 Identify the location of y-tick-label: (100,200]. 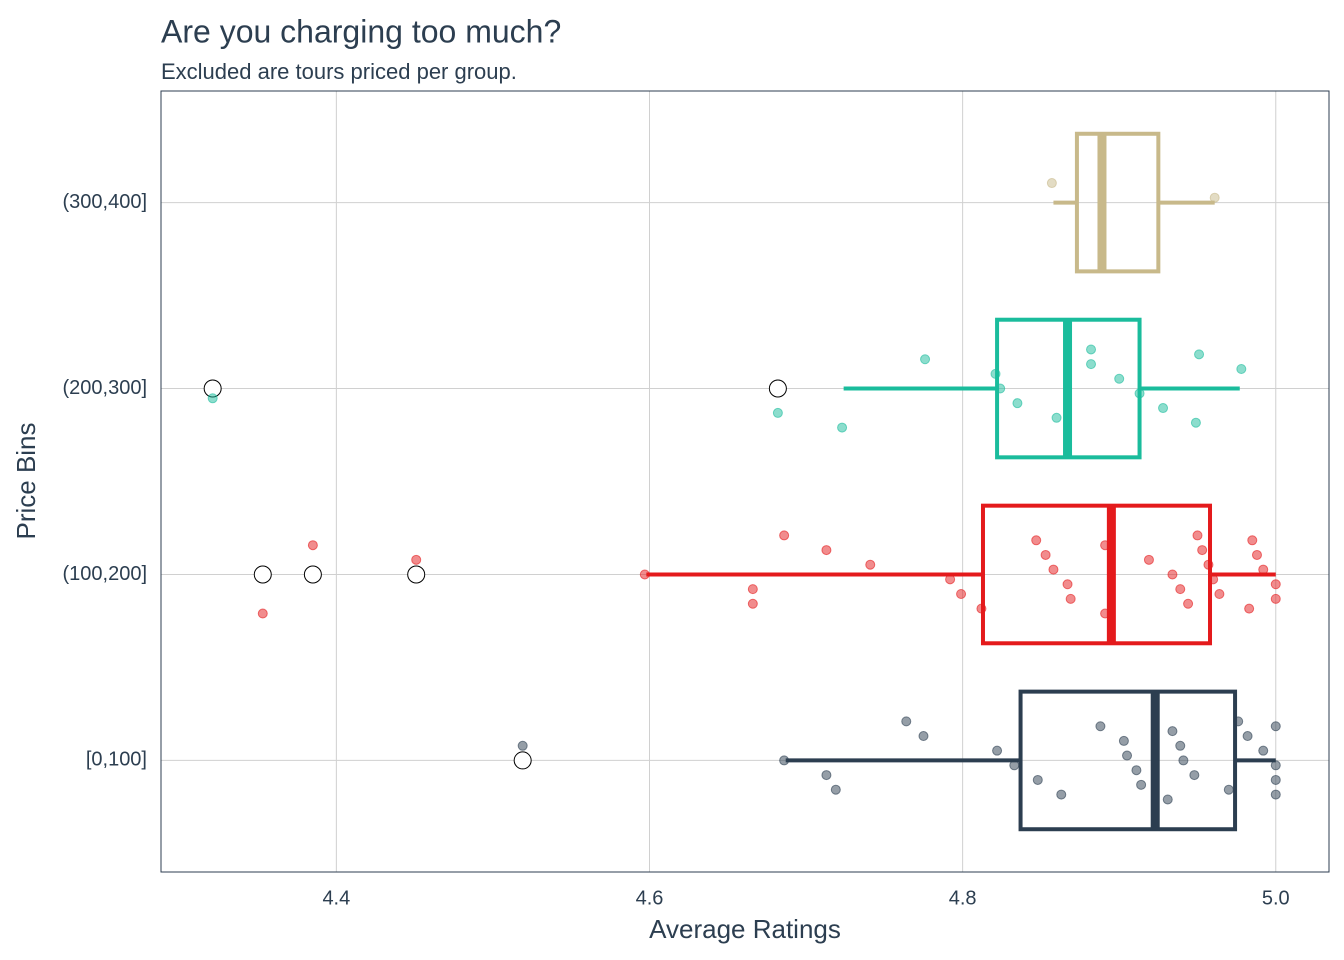
(104, 574).